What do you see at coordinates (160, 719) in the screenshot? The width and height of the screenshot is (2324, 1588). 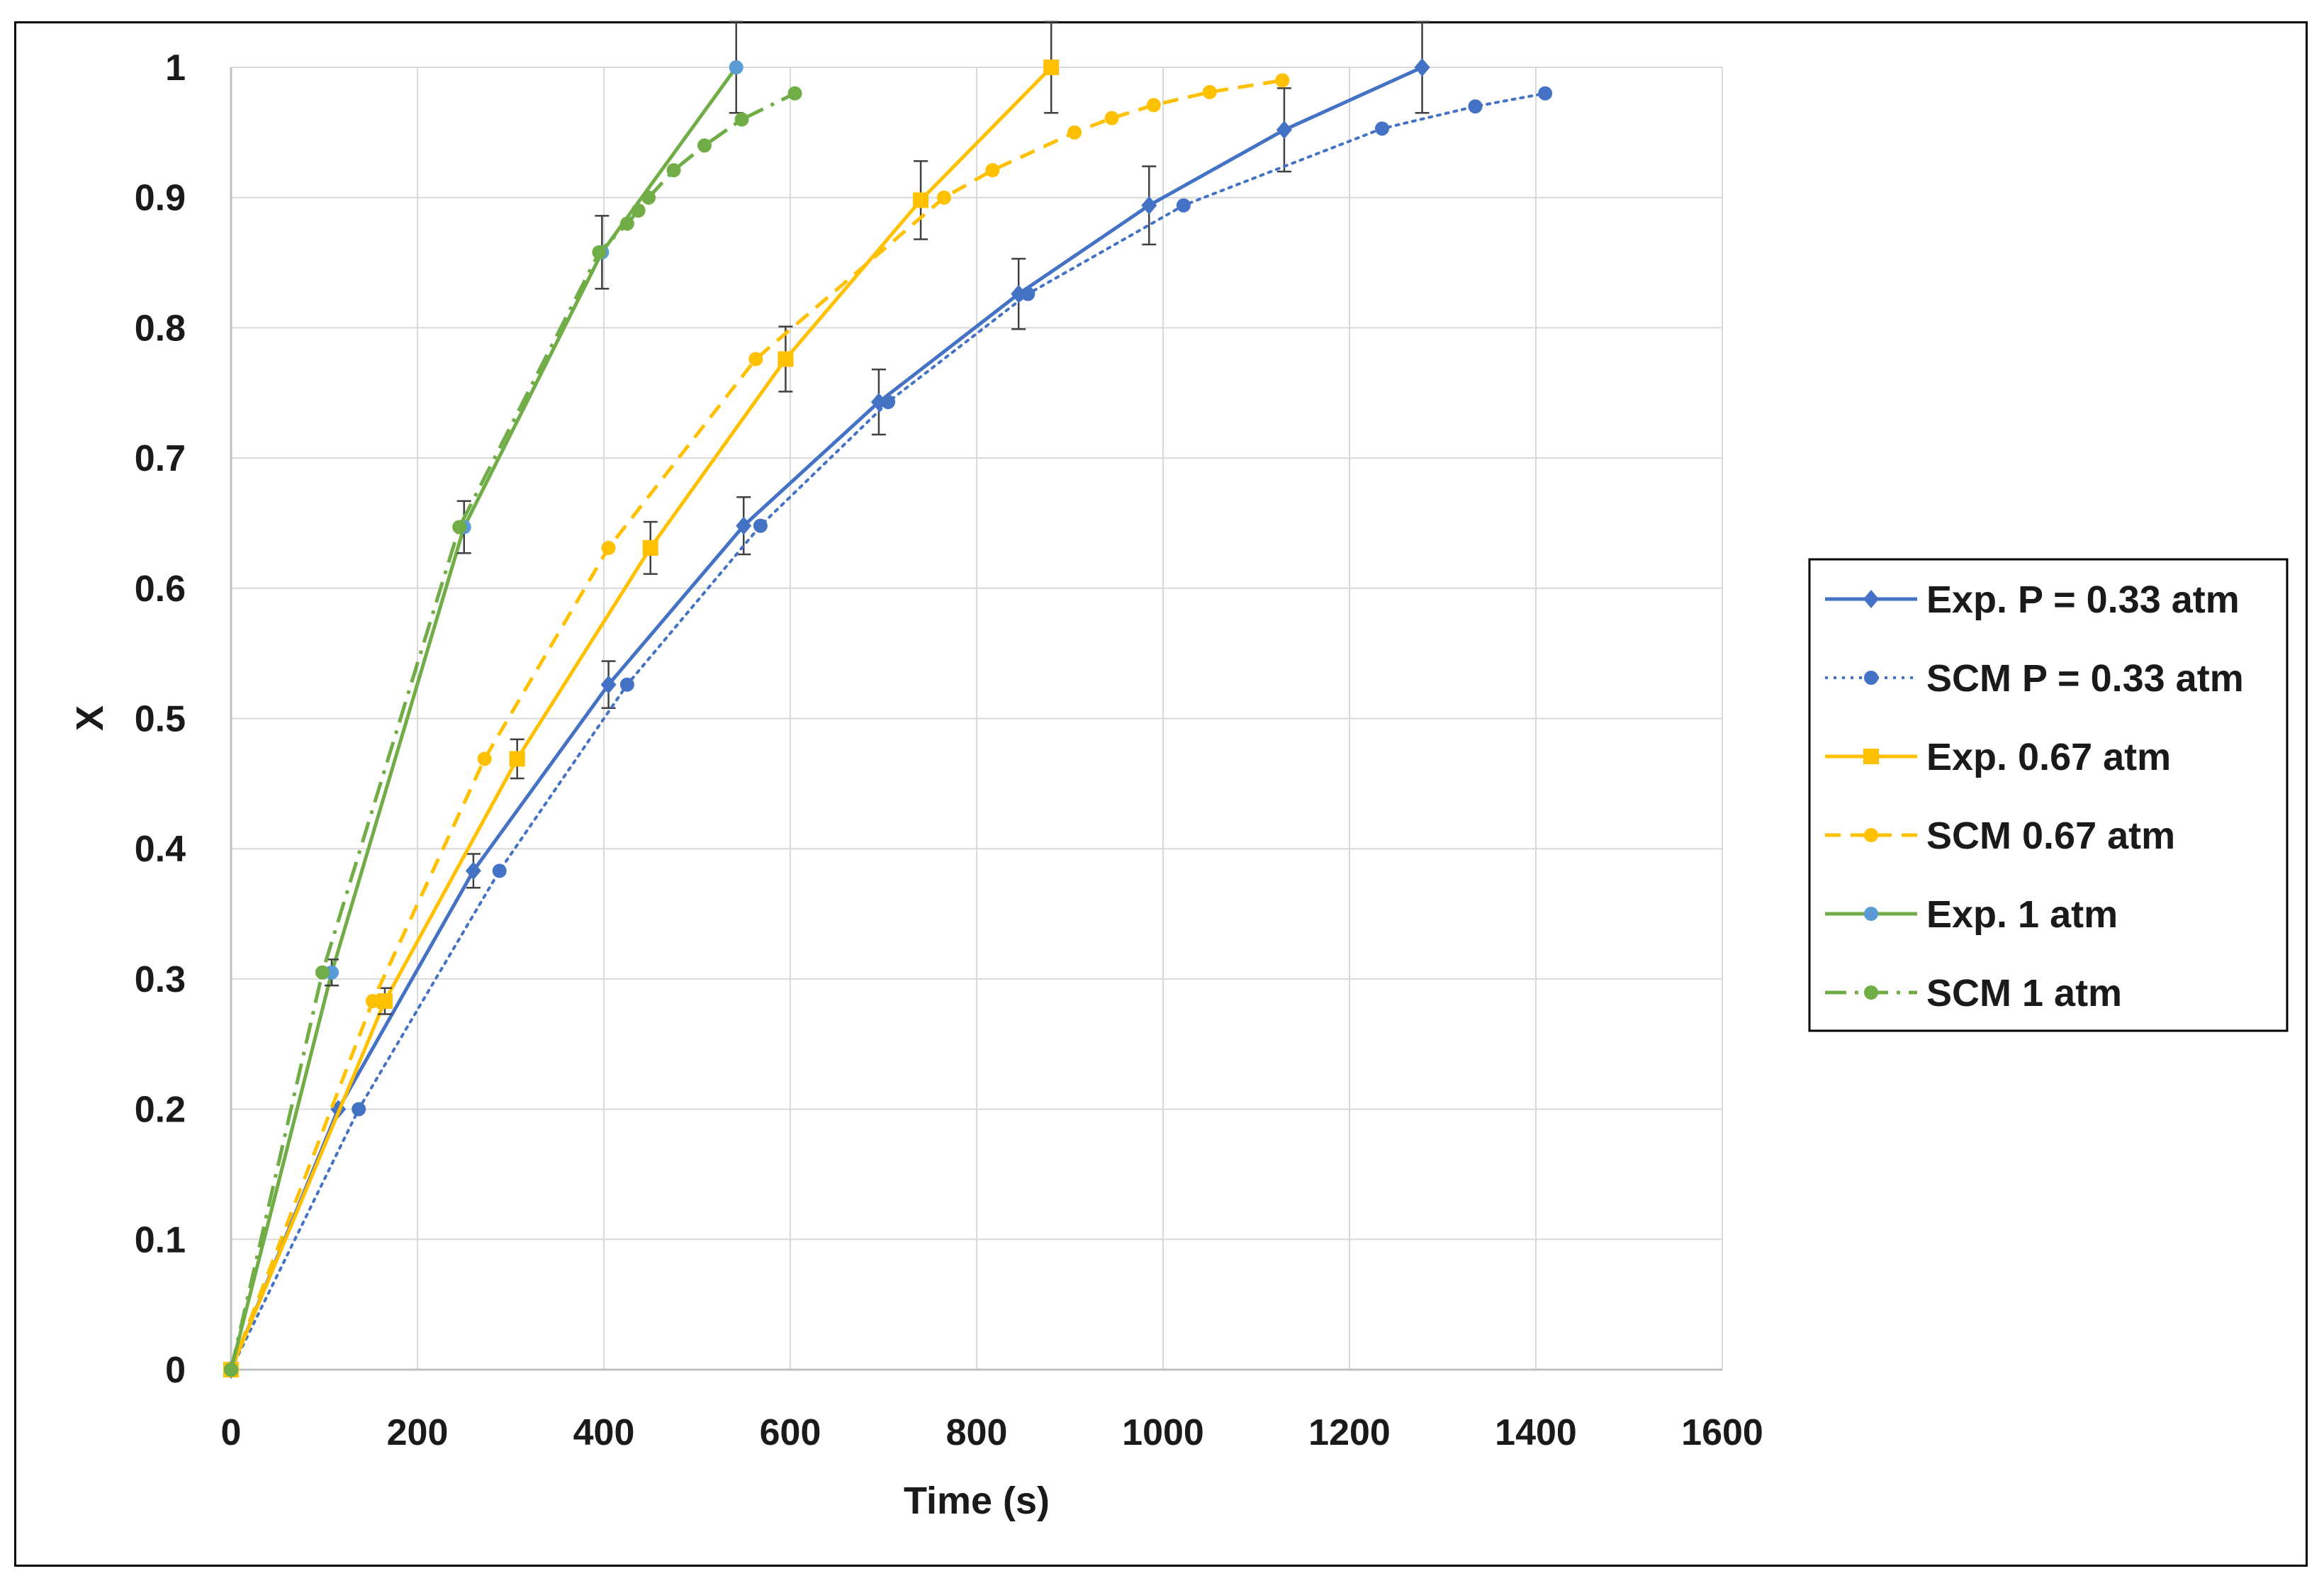 I see `y-tick-label: 0.5` at bounding box center [160, 719].